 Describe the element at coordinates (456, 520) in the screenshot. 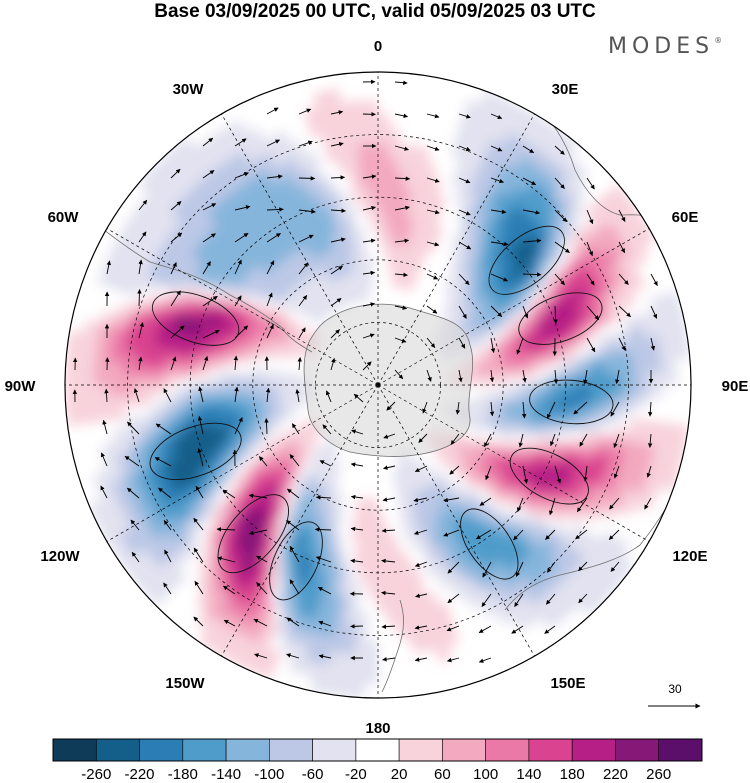

I see `meridian-line` at that location.